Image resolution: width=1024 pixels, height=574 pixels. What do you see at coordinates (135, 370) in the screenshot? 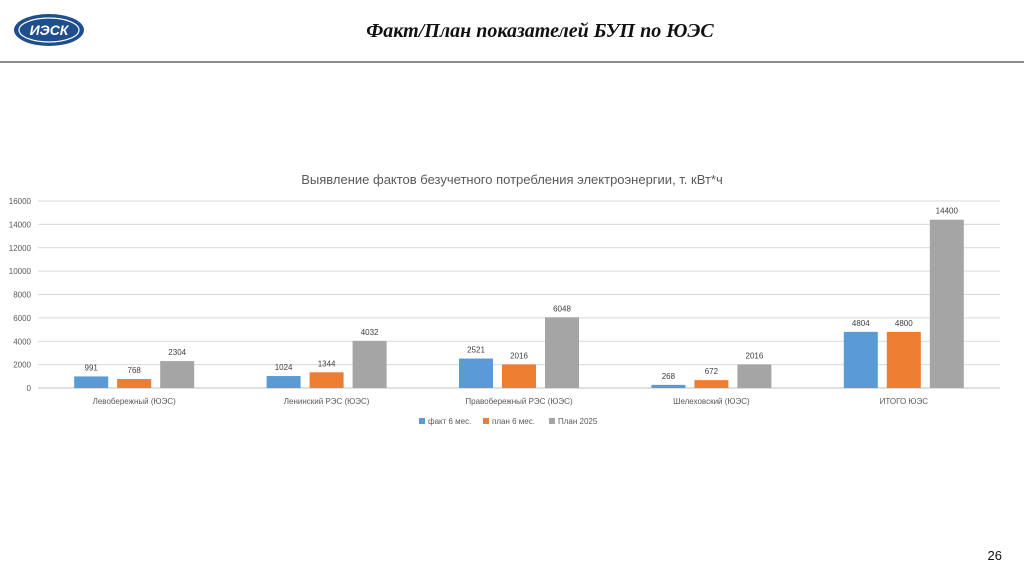
I see `data-label: 768` at bounding box center [135, 370].